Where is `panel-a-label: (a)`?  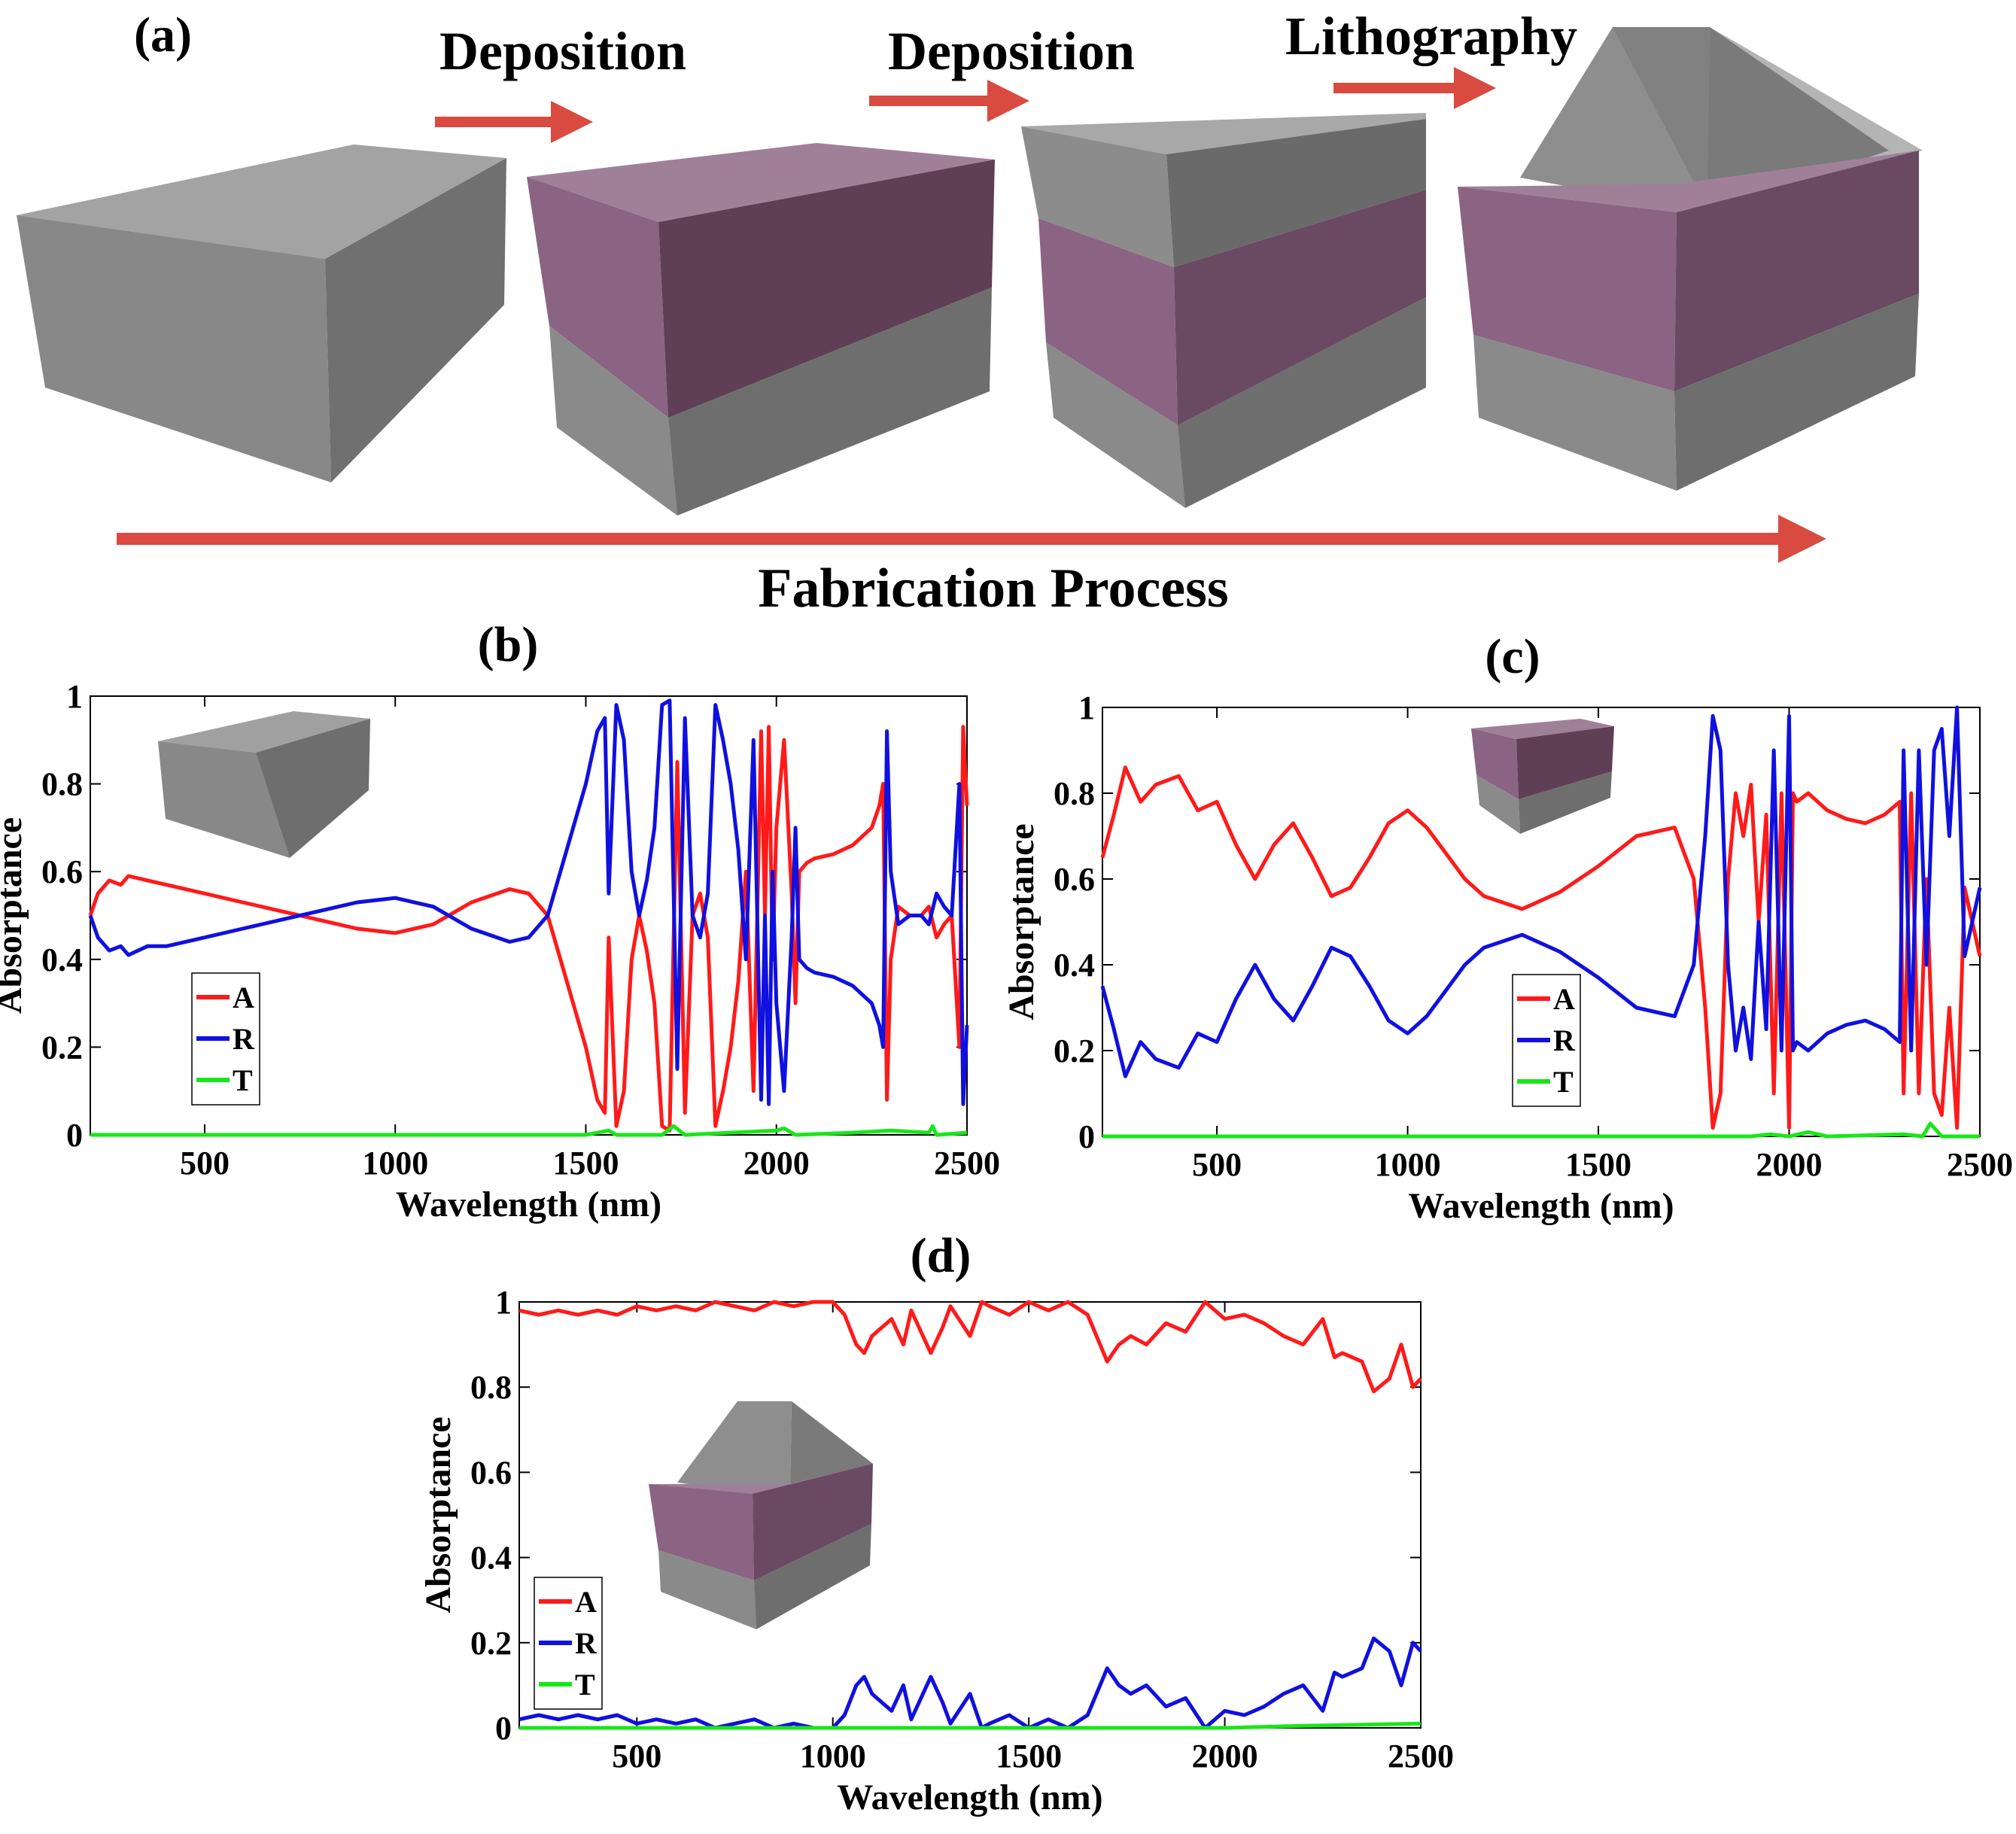 panel-a-label: (a) is located at coordinates (163, 35).